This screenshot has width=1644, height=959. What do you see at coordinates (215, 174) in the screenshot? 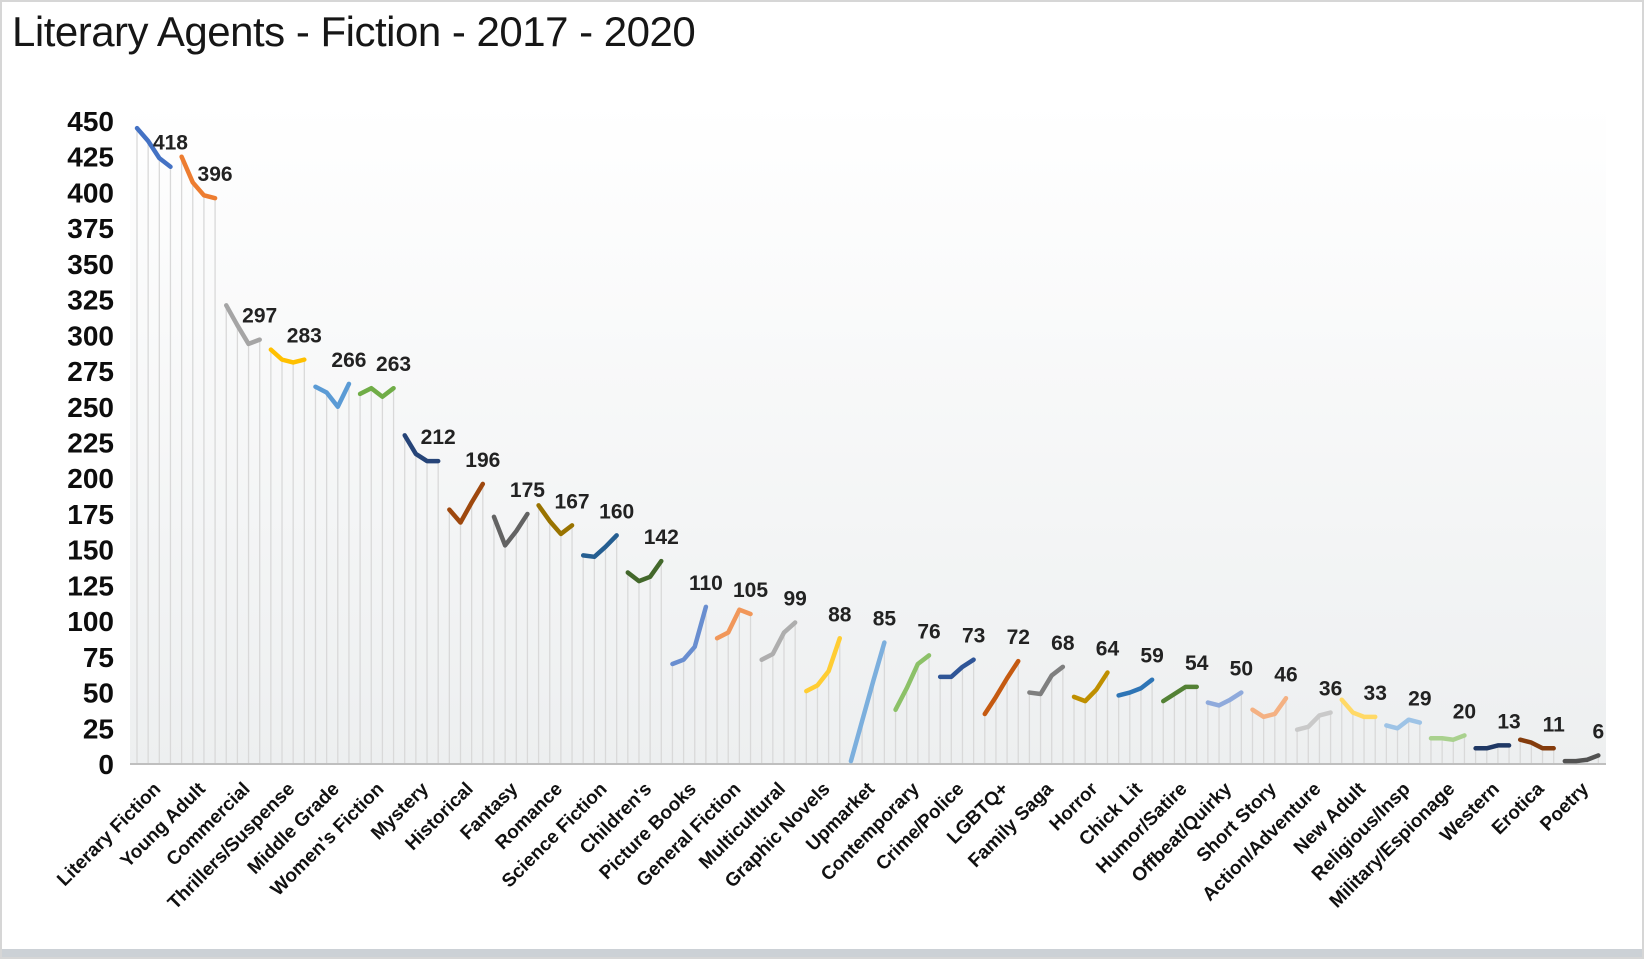
I see `series-data-label: 396` at bounding box center [215, 174].